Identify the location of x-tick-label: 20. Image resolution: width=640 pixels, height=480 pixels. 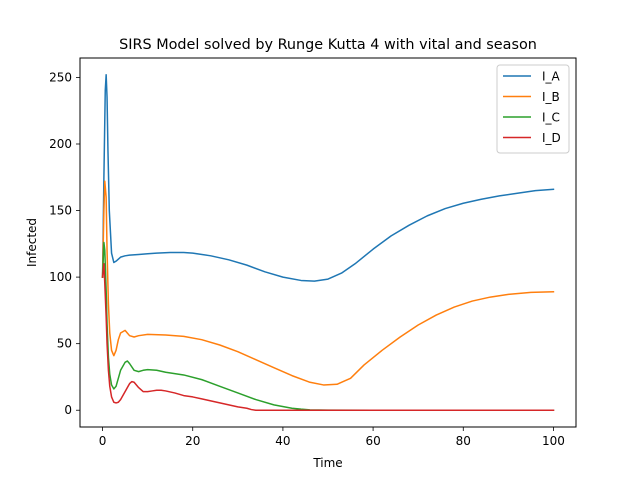
(192, 441).